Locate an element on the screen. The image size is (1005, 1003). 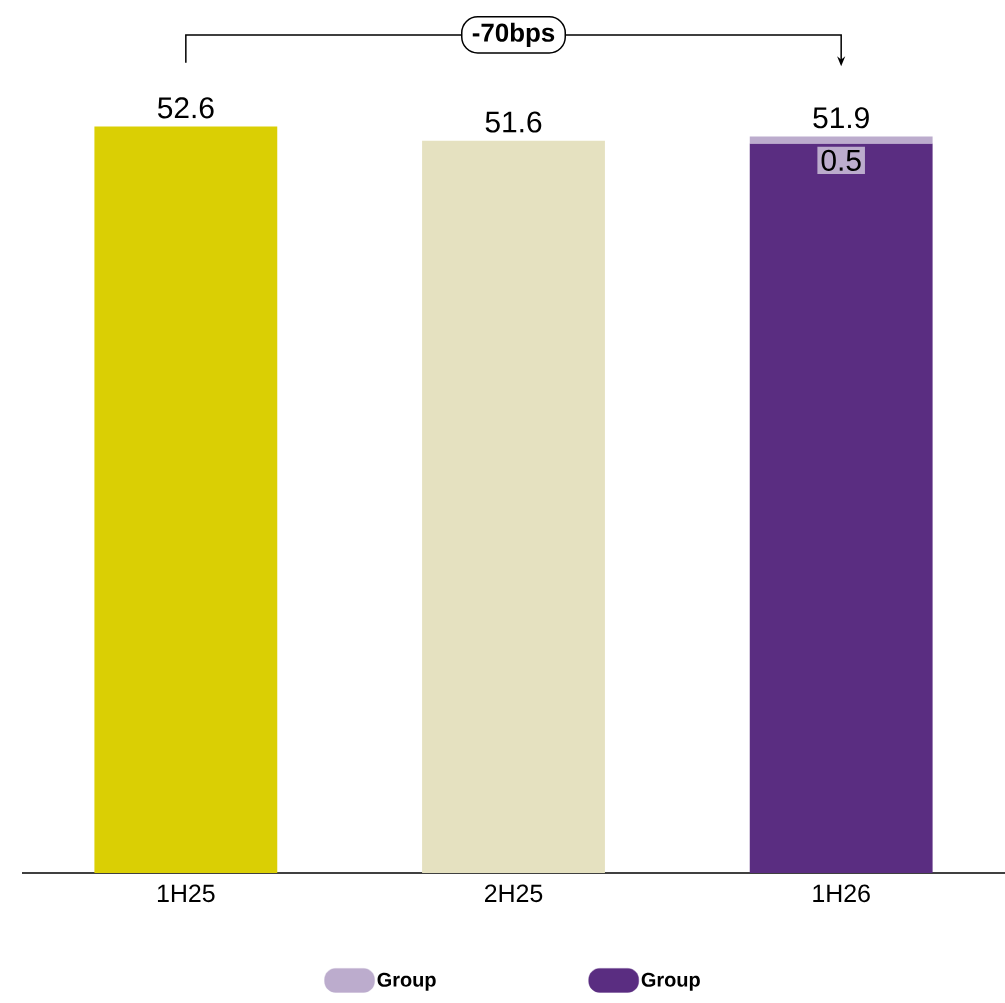
x-tick-label: 2H25 is located at coordinates (513, 893).